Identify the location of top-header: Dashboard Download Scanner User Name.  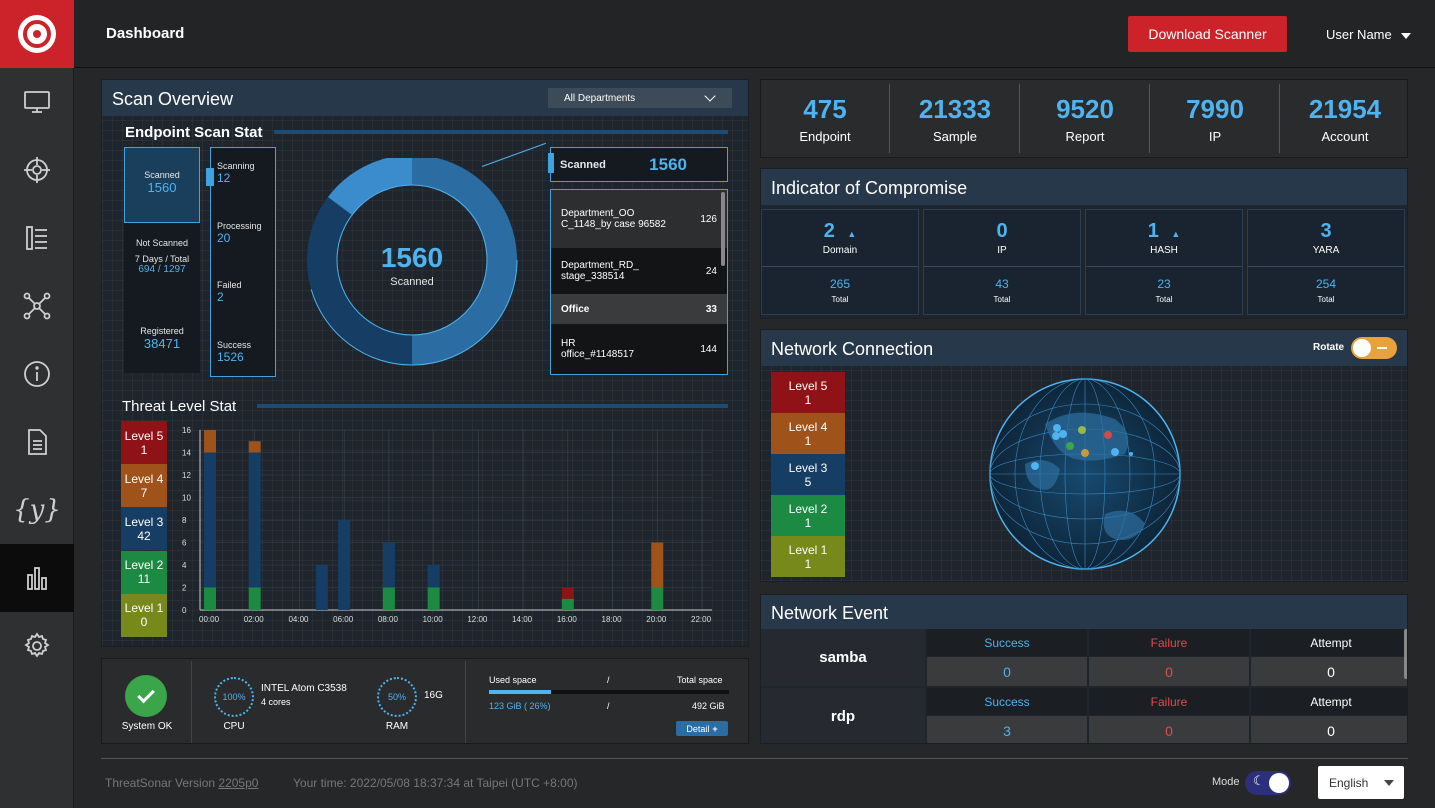
(754, 34).